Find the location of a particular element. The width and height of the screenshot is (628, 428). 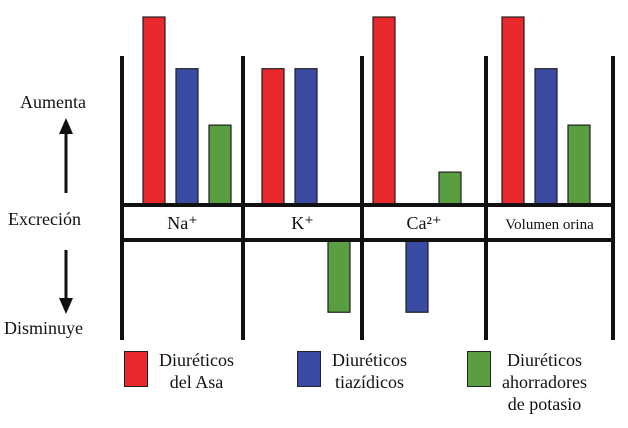

legend-swatch-blue is located at coordinates (309, 369).